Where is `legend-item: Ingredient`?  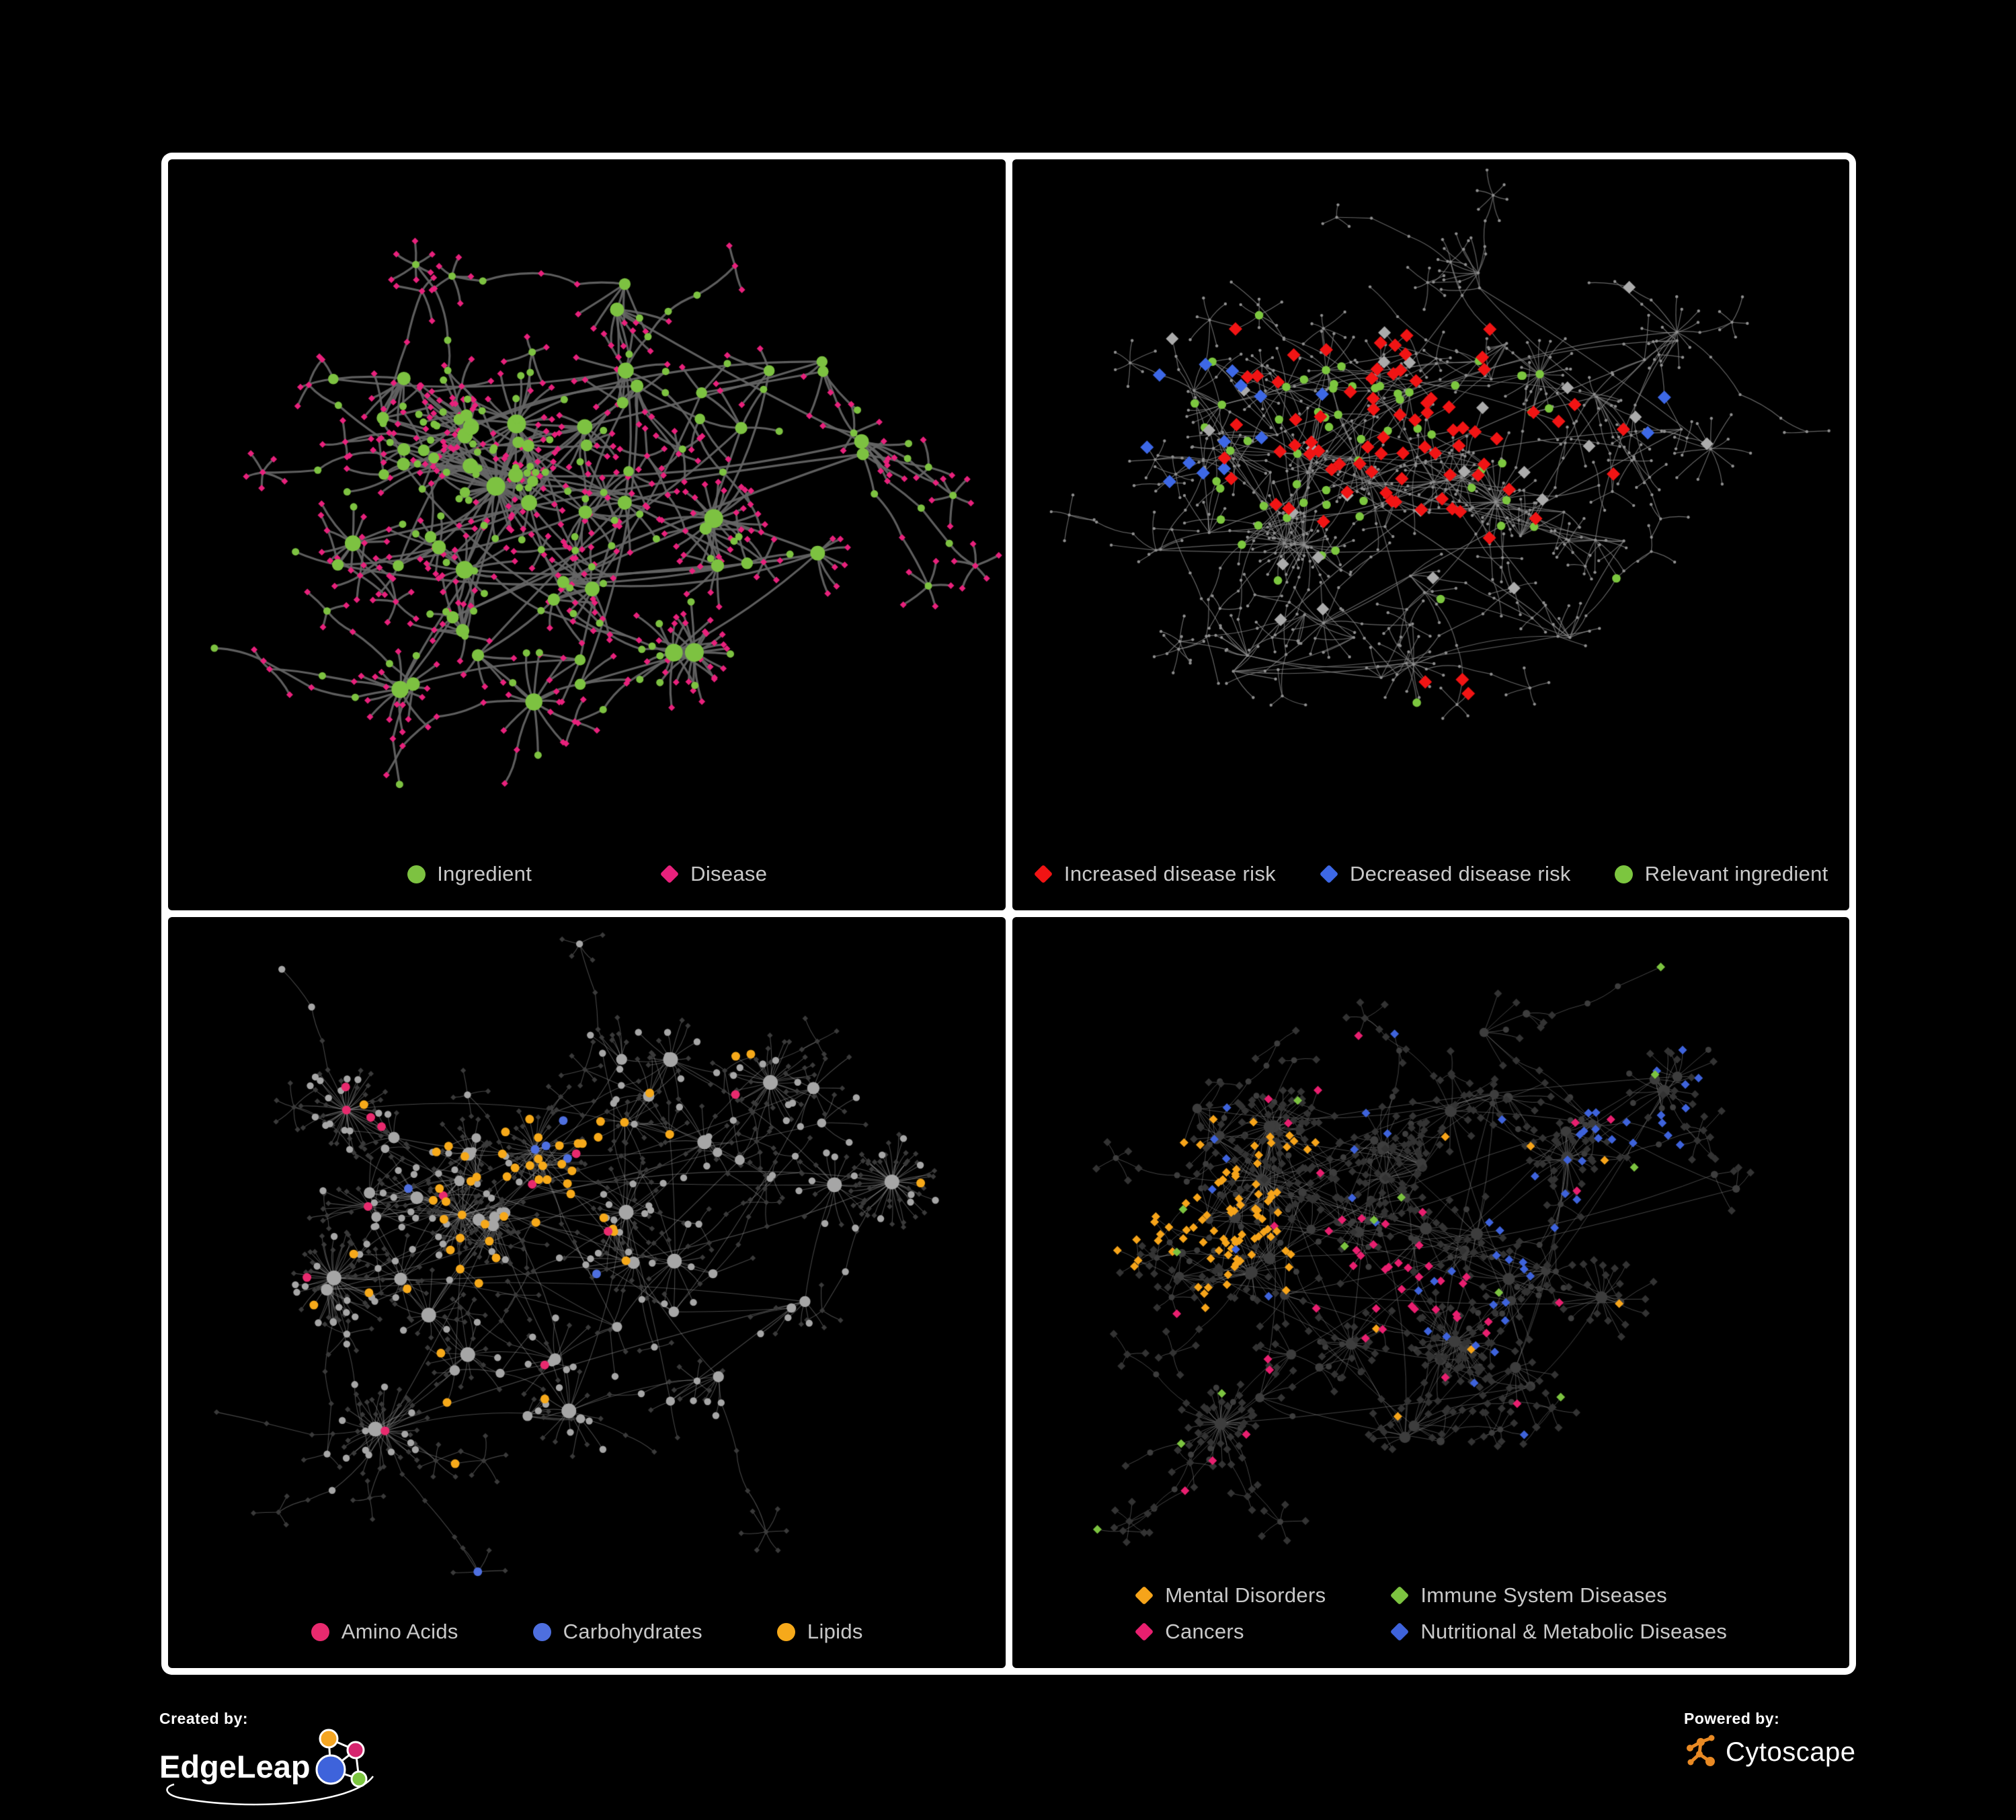
legend-item: Ingredient is located at coordinates (469, 874).